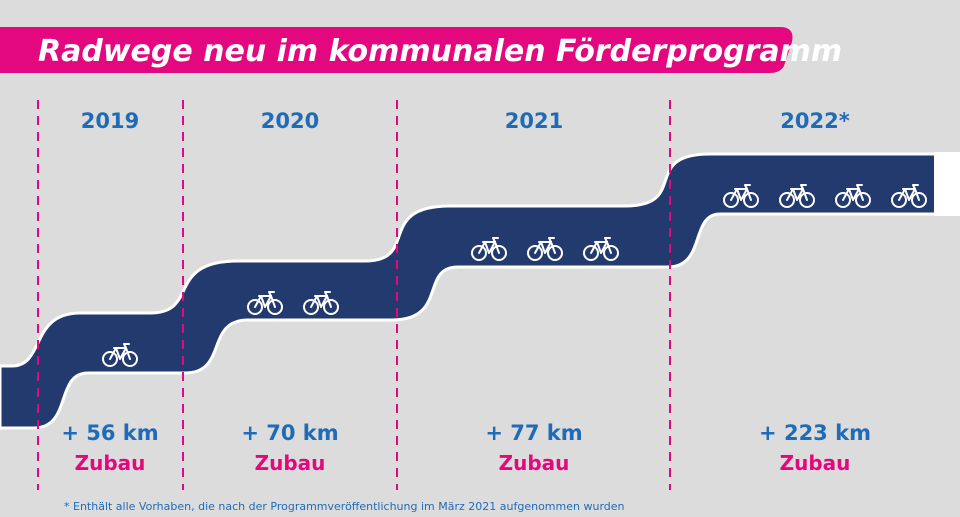 Image resolution: width=960 pixels, height=517 pixels. I want to click on year-label-2019: 2019, so click(110, 121).